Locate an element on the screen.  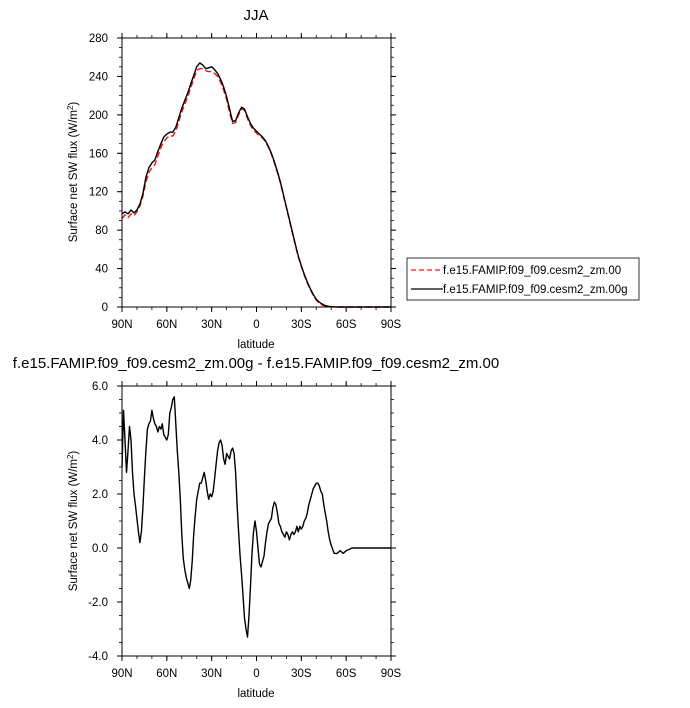
bottom-chart-series-group is located at coordinates (256, 517).